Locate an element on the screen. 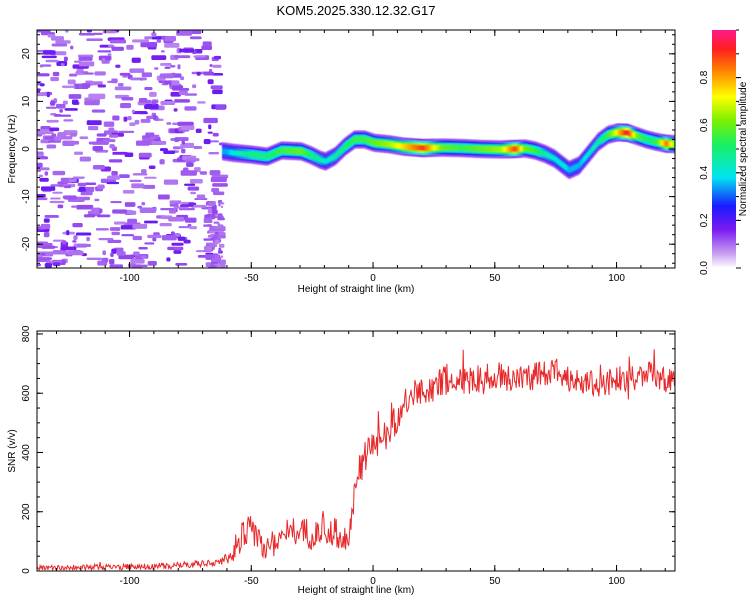 This screenshot has width=750, height=600. snr-x-axis-label: Height of straight line (km) is located at coordinates (356, 590).